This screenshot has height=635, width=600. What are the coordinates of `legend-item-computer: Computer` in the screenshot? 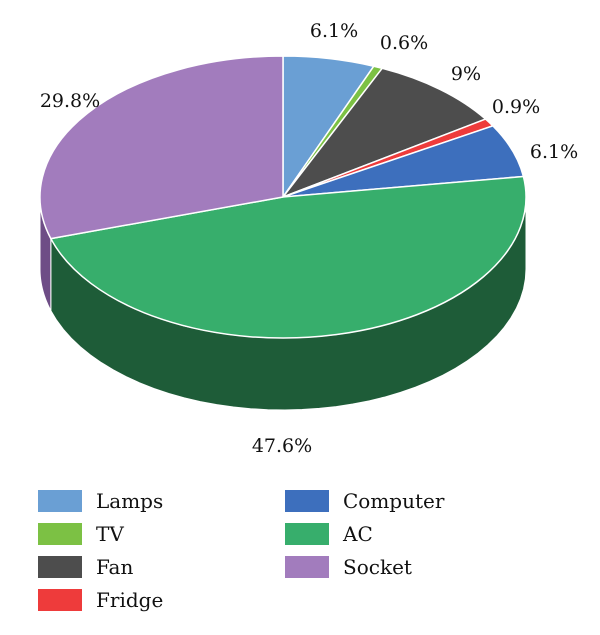 It's located at (364, 501).